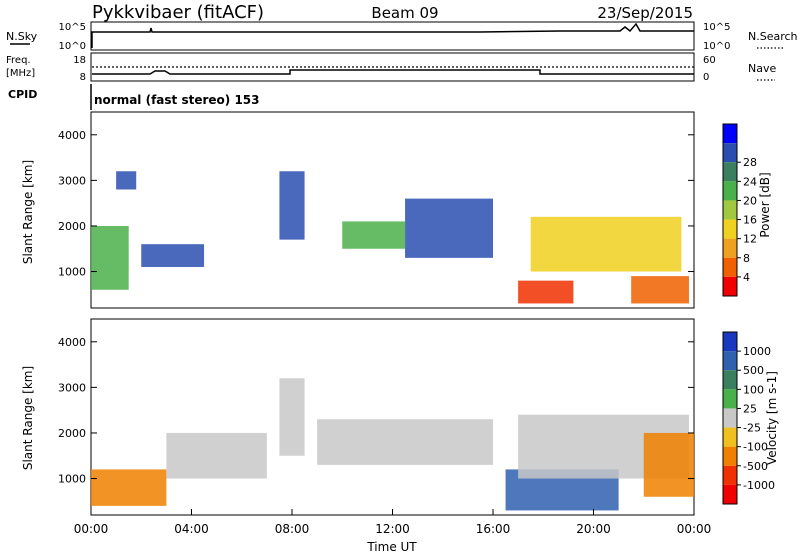  What do you see at coordinates (493, 529) in the screenshot?
I see `velocity-xtick-label-4: 16:00` at bounding box center [493, 529].